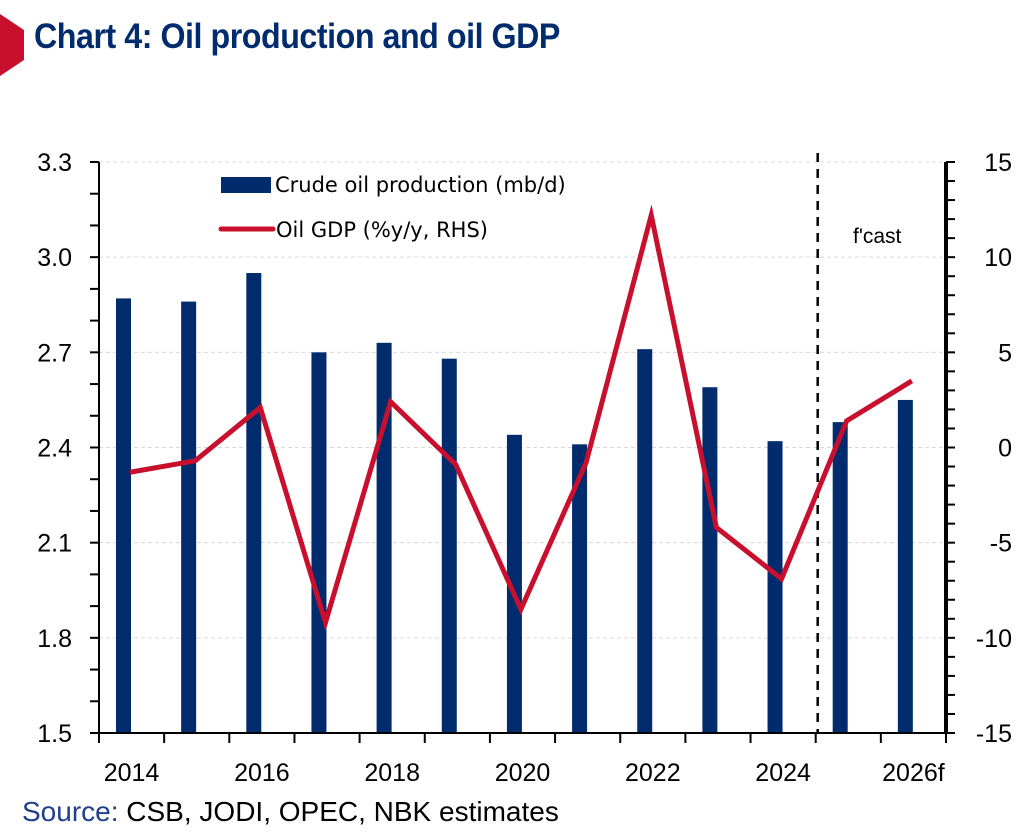 The height and width of the screenshot is (836, 1024). I want to click on y-left-tick-label: 2.4, so click(54, 449).